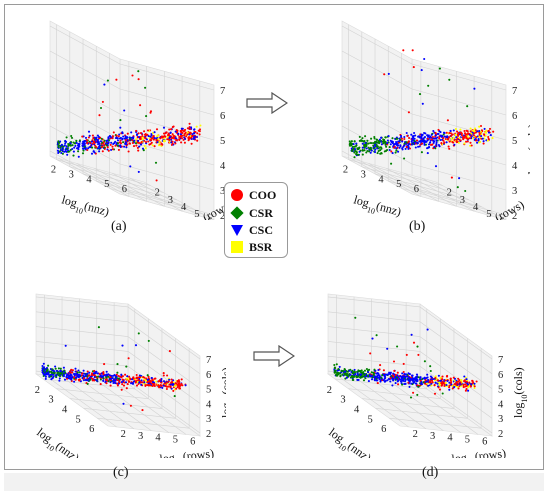 The width and height of the screenshot is (550, 495). I want to click on z-tick-label: 5, so click(208, 390).